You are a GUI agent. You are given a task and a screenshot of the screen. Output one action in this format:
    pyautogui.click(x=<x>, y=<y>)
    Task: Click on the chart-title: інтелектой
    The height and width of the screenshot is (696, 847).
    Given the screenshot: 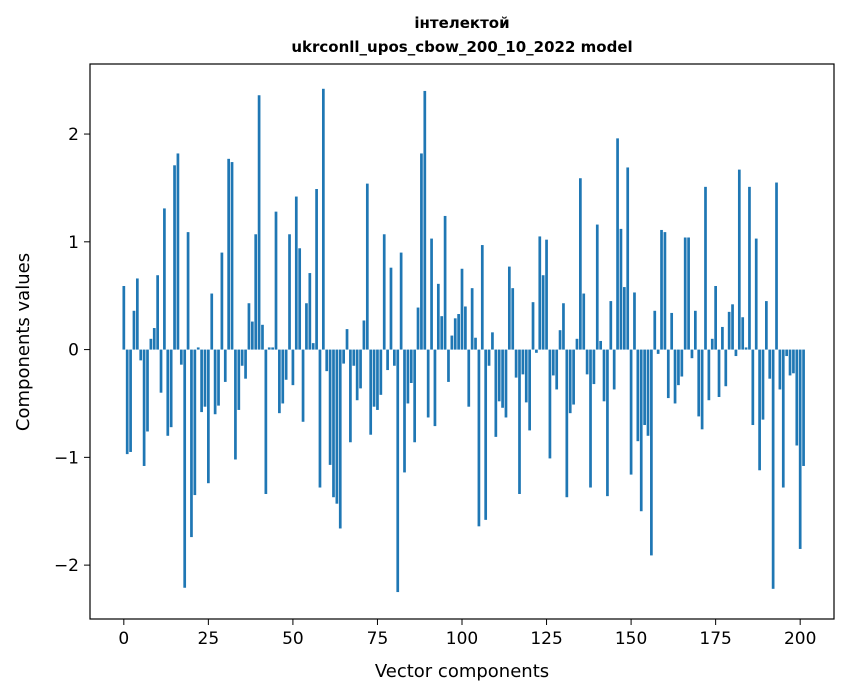 What is the action you would take?
    pyautogui.click(x=461, y=23)
    